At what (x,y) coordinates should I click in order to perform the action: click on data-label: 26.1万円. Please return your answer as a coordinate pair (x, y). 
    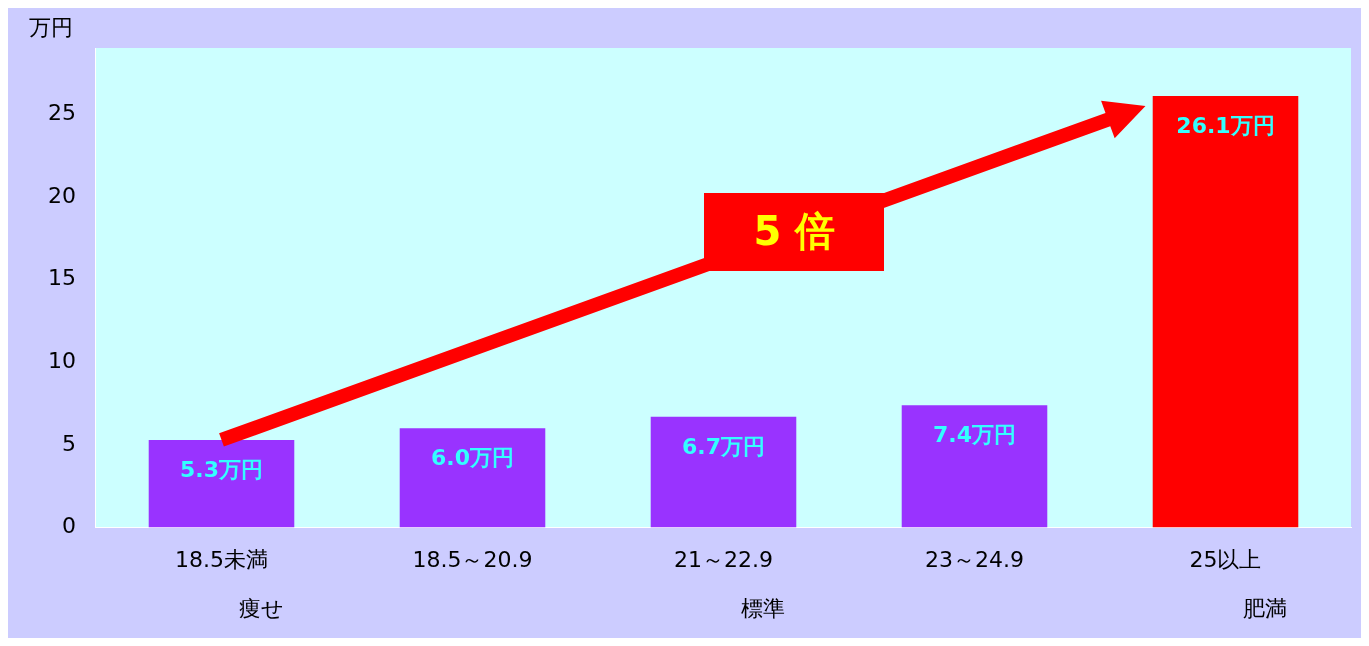
    Looking at the image, I should click on (1225, 125).